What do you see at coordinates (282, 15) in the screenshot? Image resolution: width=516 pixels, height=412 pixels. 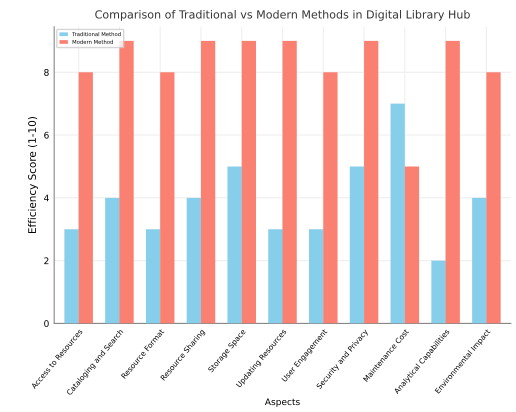 I see `chart-title: Comparison of Traditional vs Modern Methods in Digital Library Hub` at bounding box center [282, 15].